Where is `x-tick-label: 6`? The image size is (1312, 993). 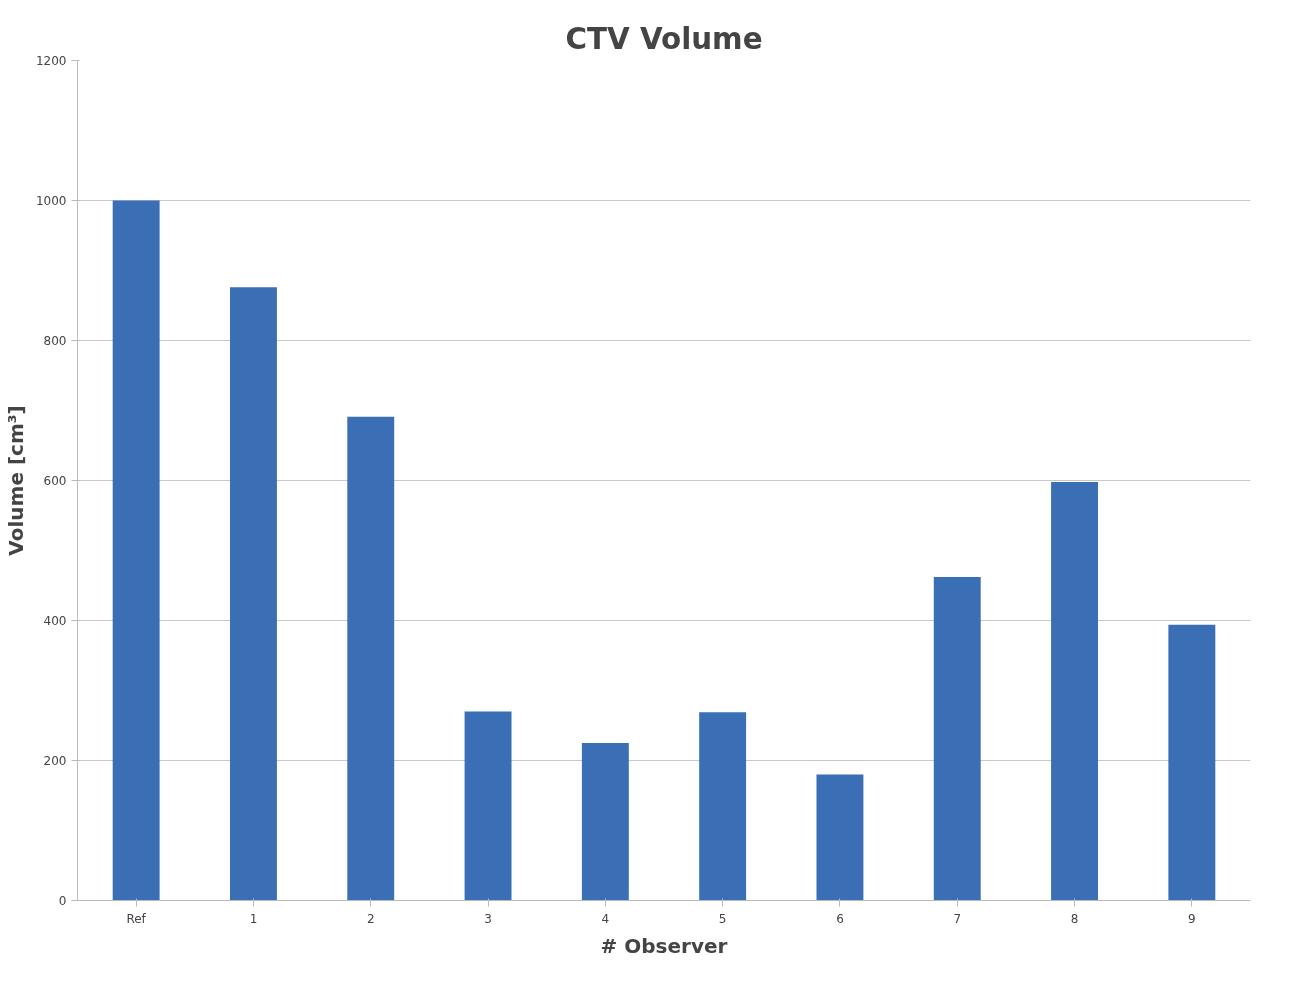 x-tick-label: 6 is located at coordinates (840, 918).